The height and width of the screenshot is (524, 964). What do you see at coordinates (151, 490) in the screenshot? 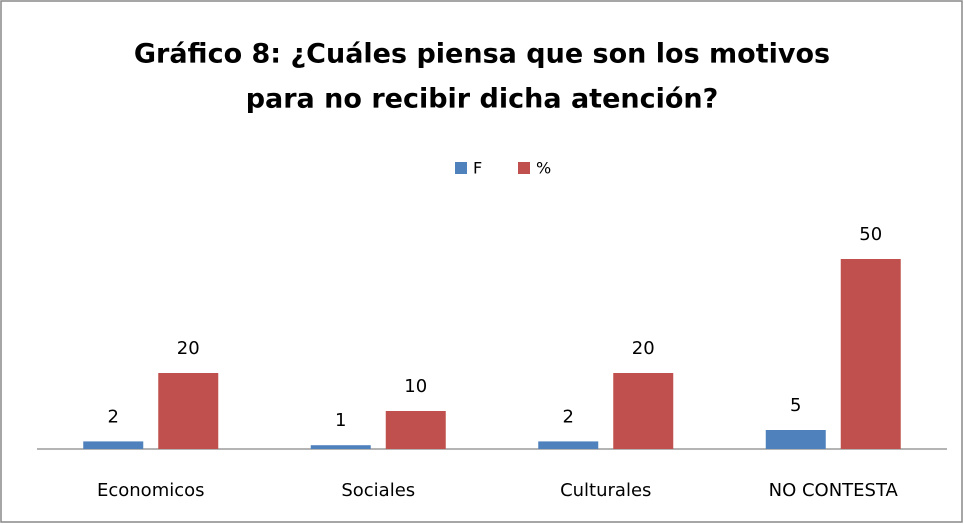
I see `x-tick-label: Economicos` at bounding box center [151, 490].